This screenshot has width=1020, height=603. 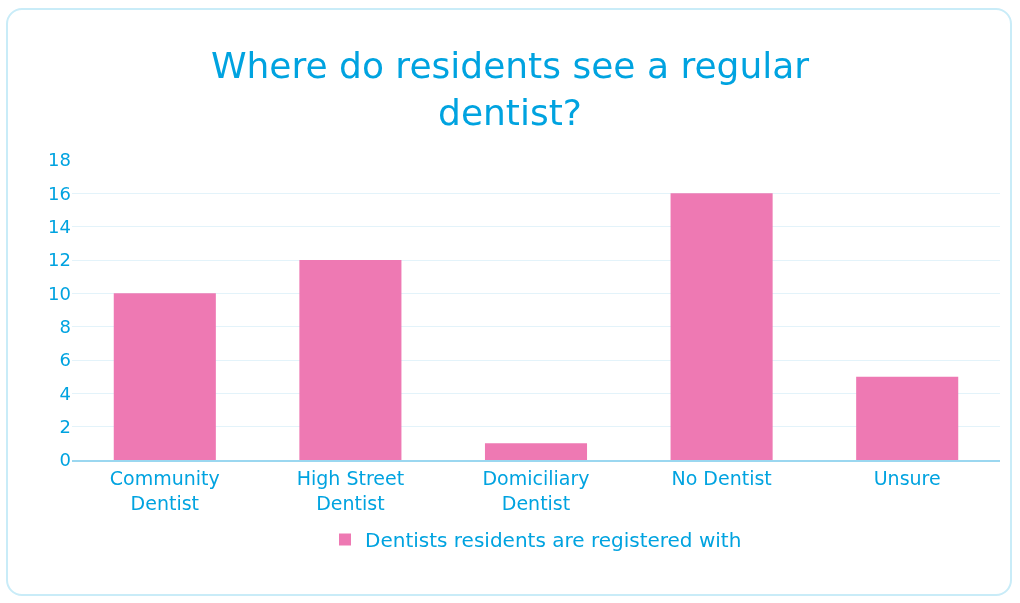 What do you see at coordinates (65, 460) in the screenshot?
I see `y-tick-label: 0` at bounding box center [65, 460].